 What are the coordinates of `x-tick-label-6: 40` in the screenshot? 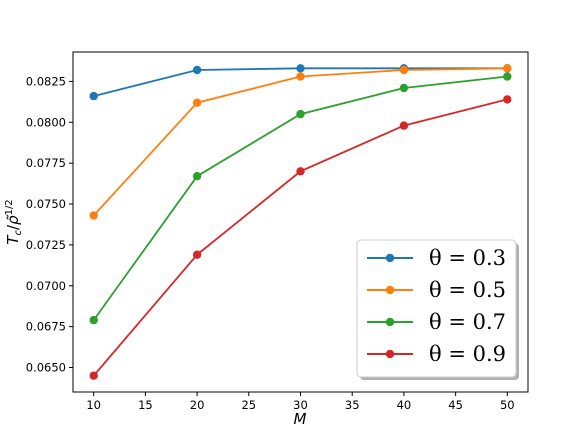 It's located at (404, 405).